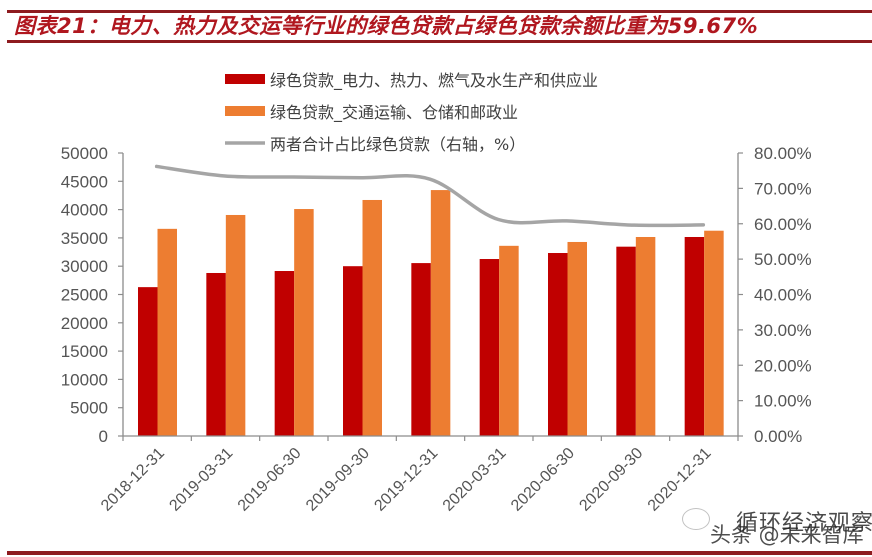 This screenshot has height=557, width=872. I want to click on y-tick-label: 5000, so click(89, 408).